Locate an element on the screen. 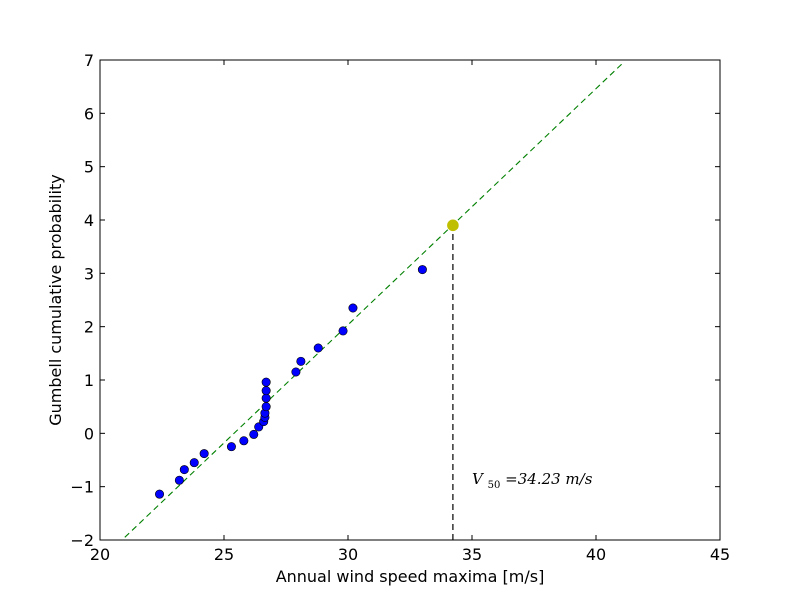 The width and height of the screenshot is (800, 600). y-tick-label: −1 is located at coordinates (82, 487).